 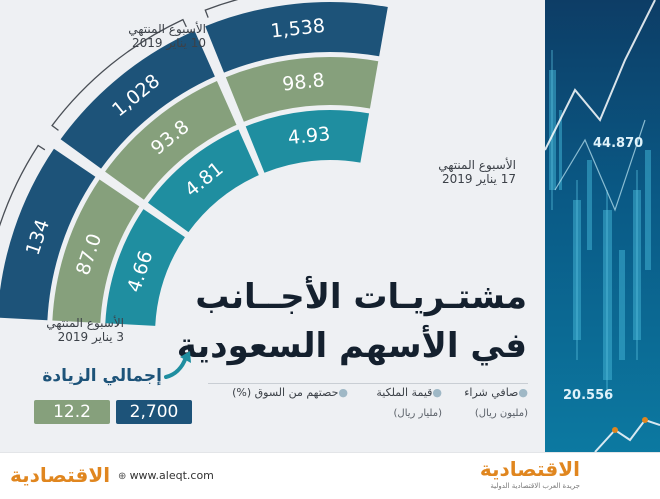 What do you see at coordinates (618, 143) in the screenshot?
I see `background-number: 44.870` at bounding box center [618, 143].